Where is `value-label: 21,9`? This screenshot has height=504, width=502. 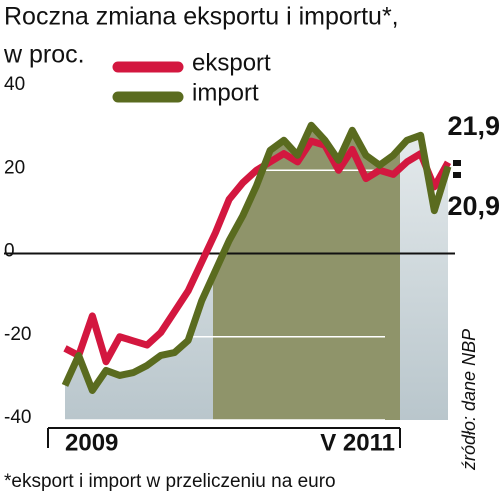 value-label: 21,9 is located at coordinates (473, 126).